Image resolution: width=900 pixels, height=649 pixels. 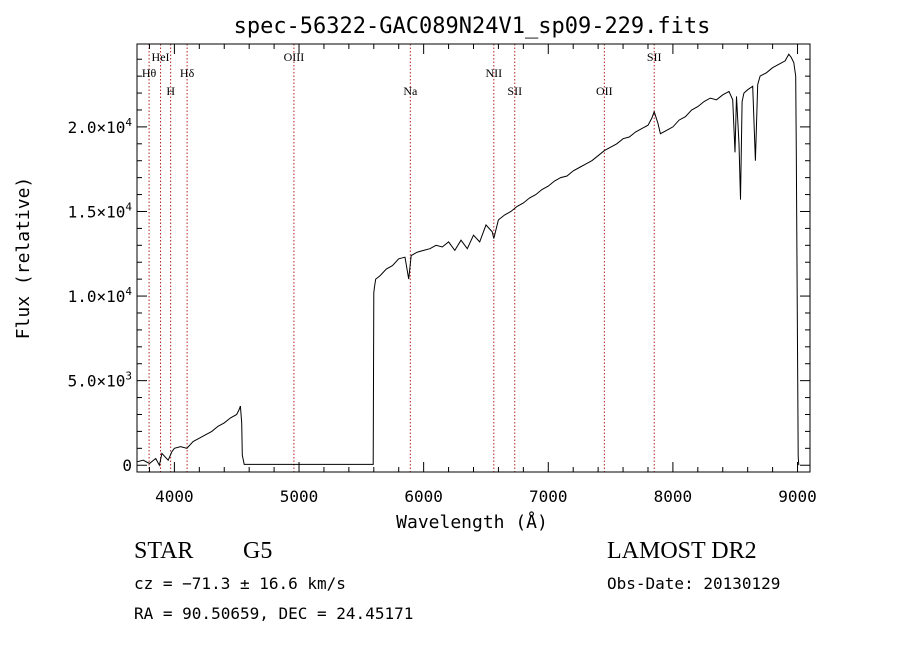 I want to click on marker-label-7: SII, so click(x=514, y=91).